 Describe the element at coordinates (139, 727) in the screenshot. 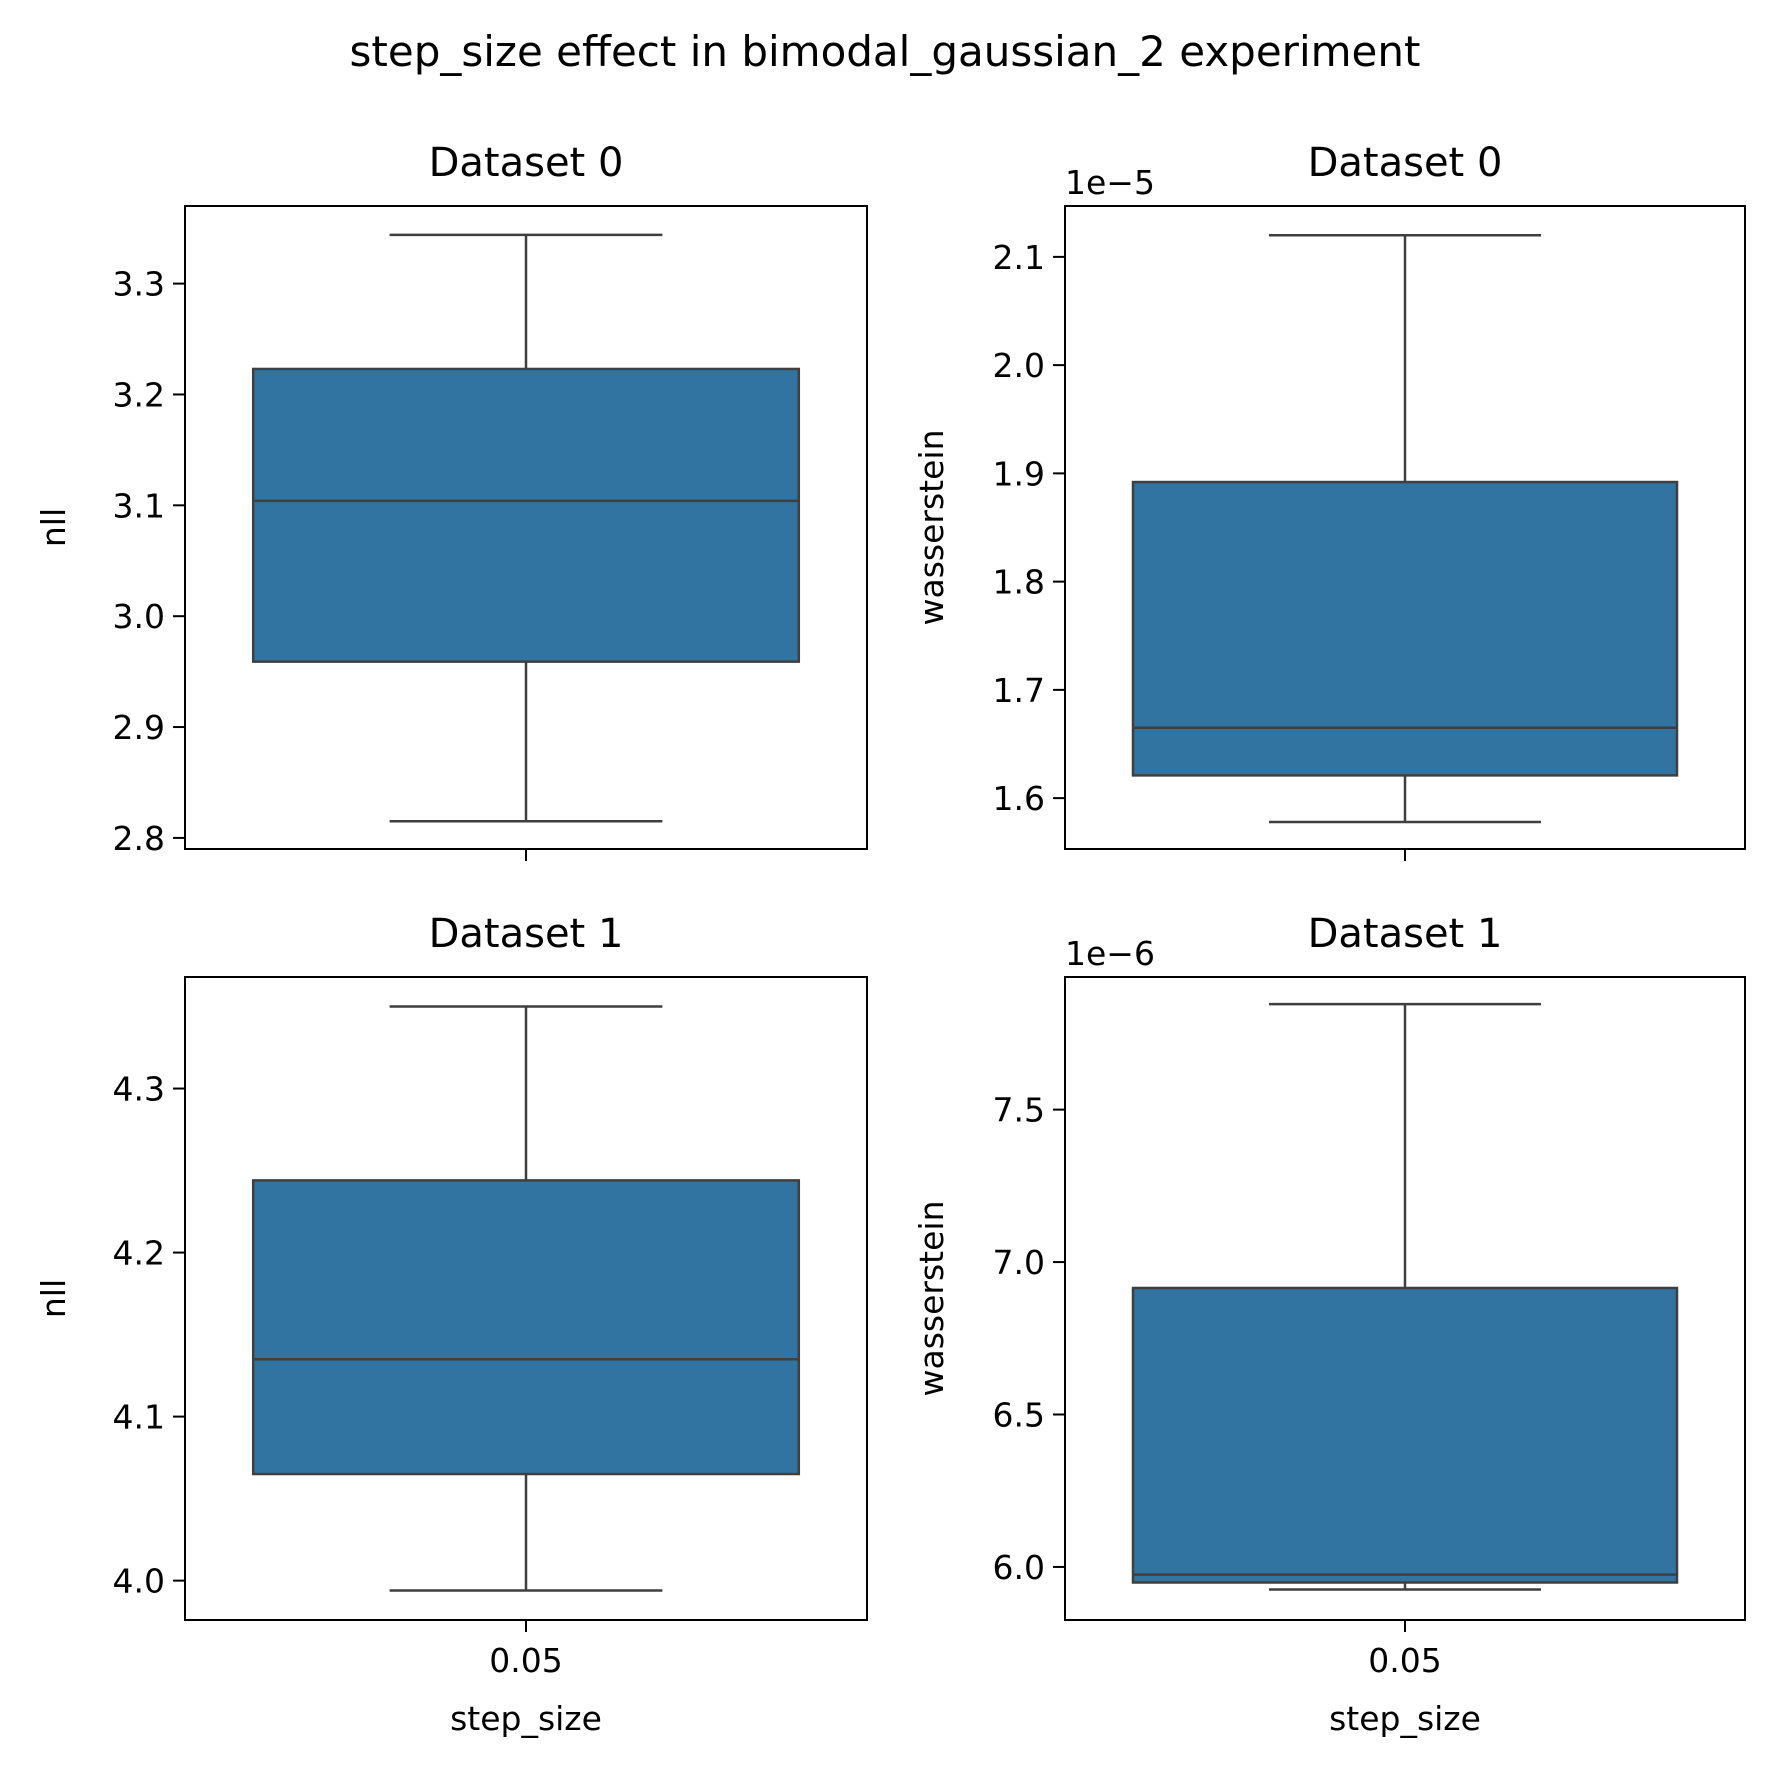

I see `y-tick-label: 2.9` at that location.